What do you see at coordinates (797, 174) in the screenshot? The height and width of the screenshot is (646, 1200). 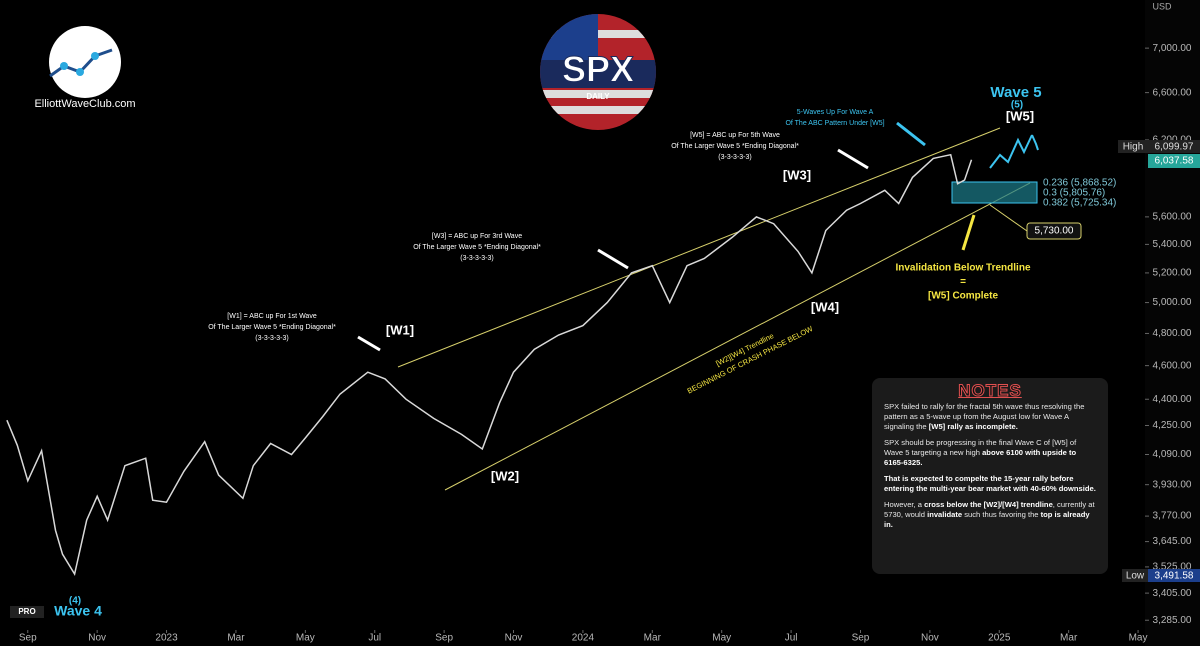 I see `wave-label: [W3]` at bounding box center [797, 174].